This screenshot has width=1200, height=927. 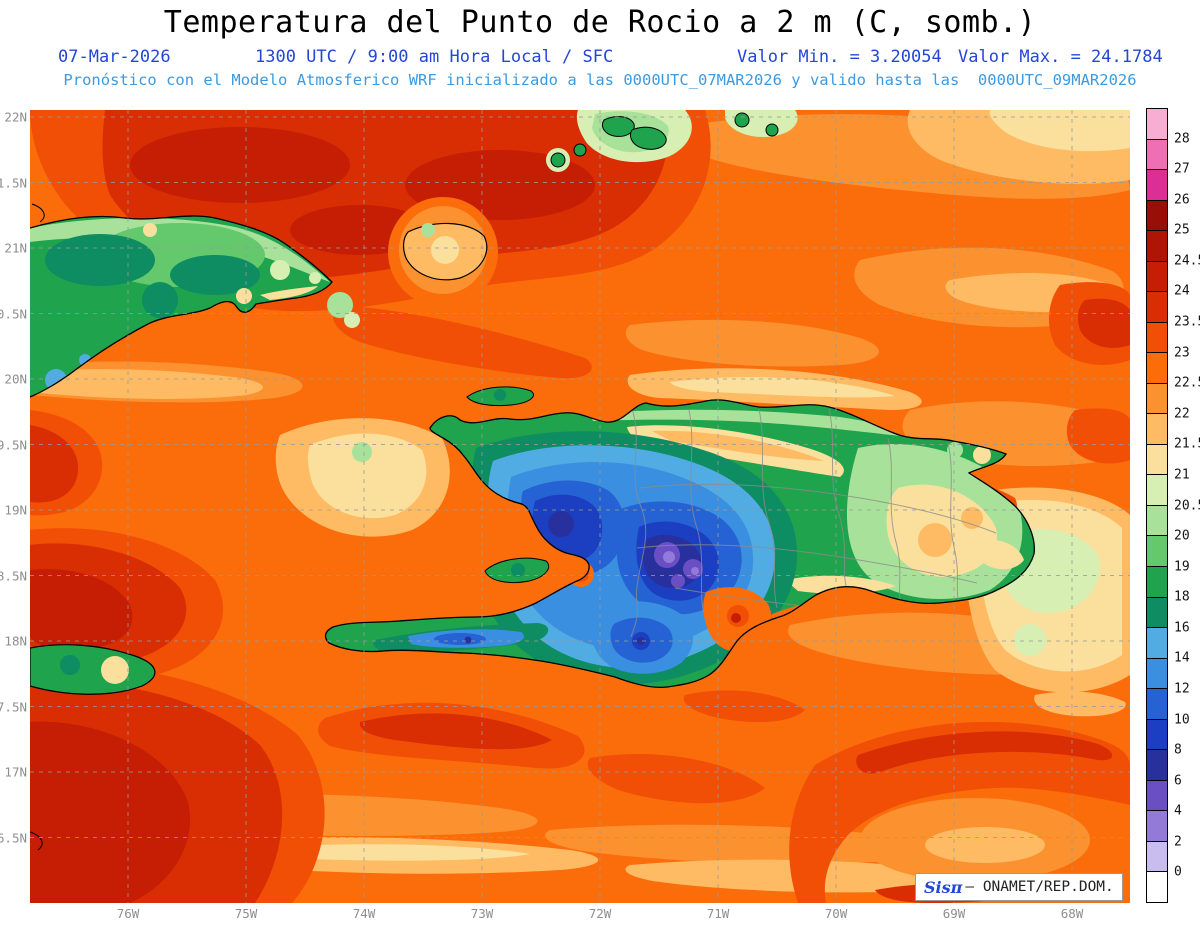 I want to click on legend-label: 19, so click(x=1182, y=567).